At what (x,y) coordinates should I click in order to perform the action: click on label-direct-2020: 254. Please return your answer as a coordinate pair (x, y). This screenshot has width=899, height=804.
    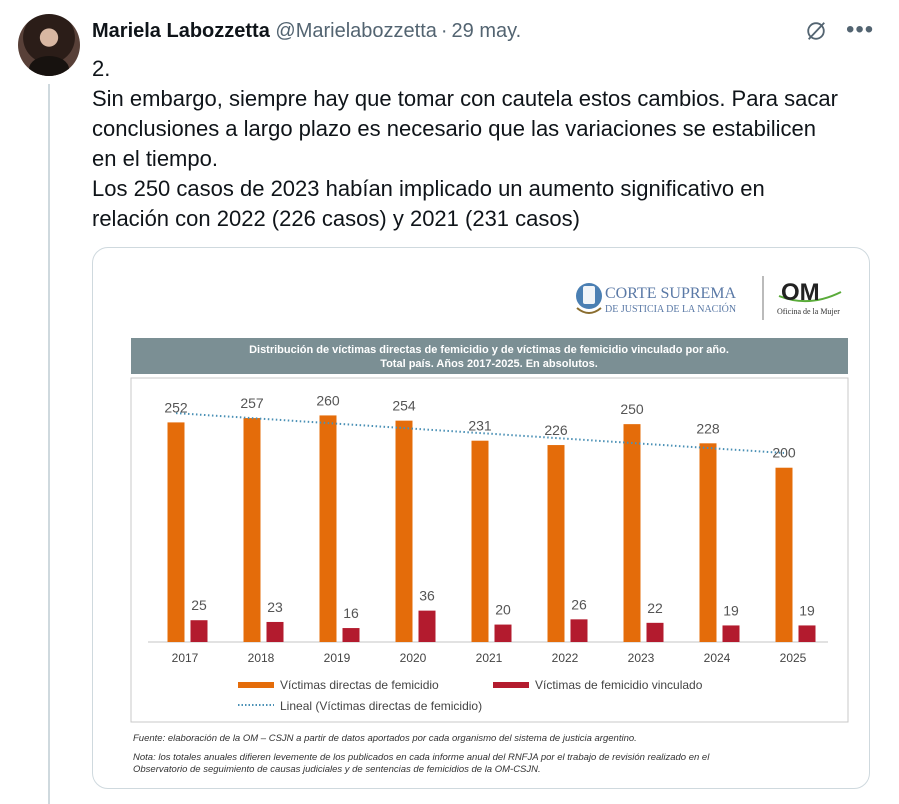
    Looking at the image, I should click on (404, 406).